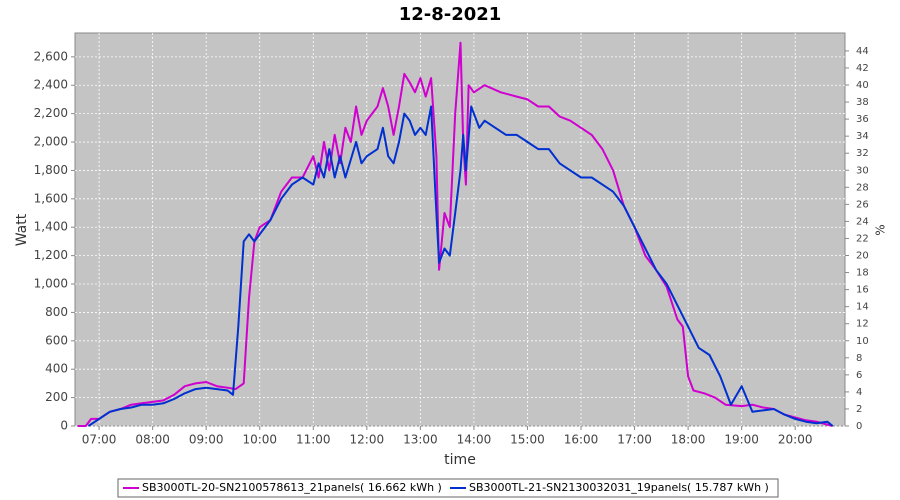  I want to click on y-tick-label: 800, so click(56, 312).